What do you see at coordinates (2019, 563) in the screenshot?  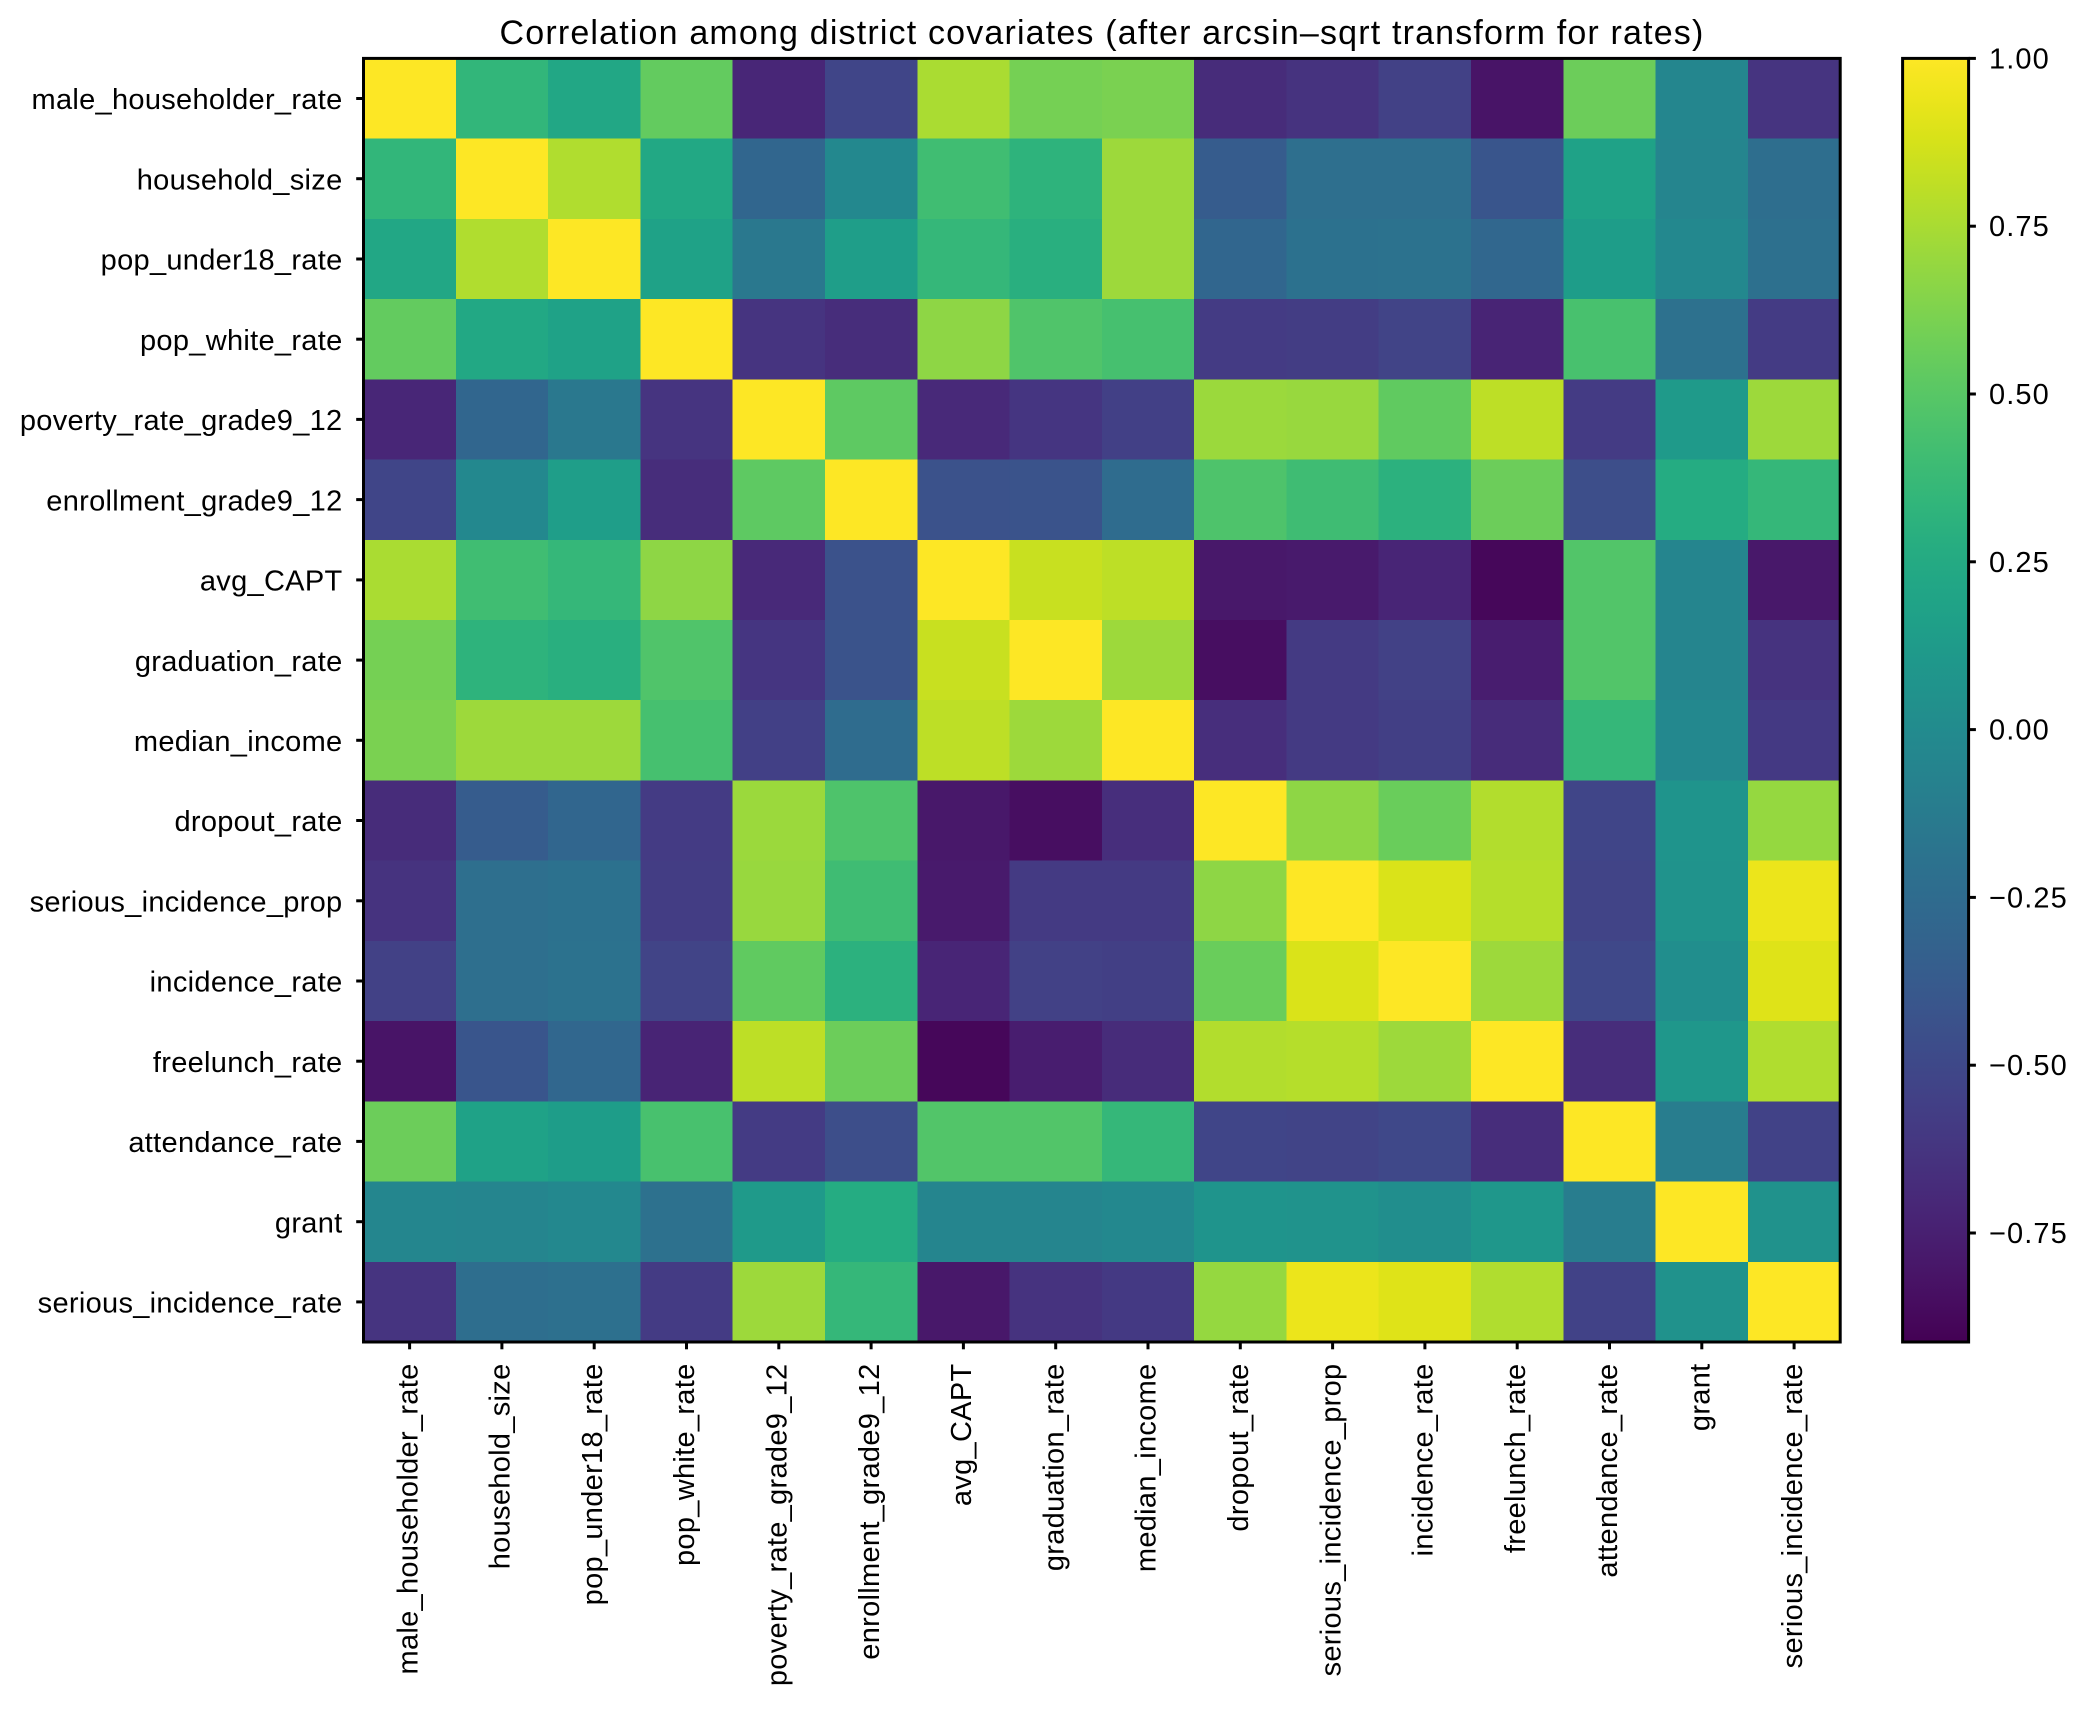 I see `svg-text: 0.25` at bounding box center [2019, 563].